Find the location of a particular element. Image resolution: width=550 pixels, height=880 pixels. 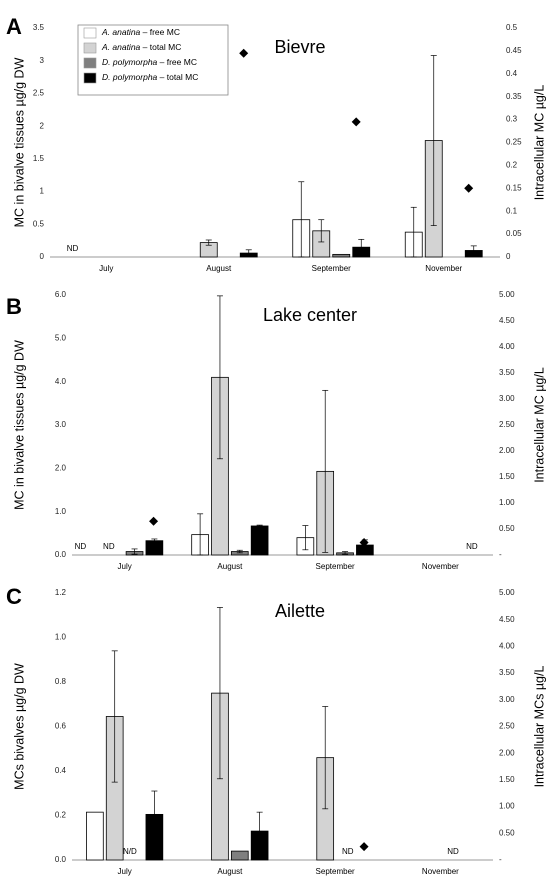

panel-letter: B is located at coordinates (14, 306).